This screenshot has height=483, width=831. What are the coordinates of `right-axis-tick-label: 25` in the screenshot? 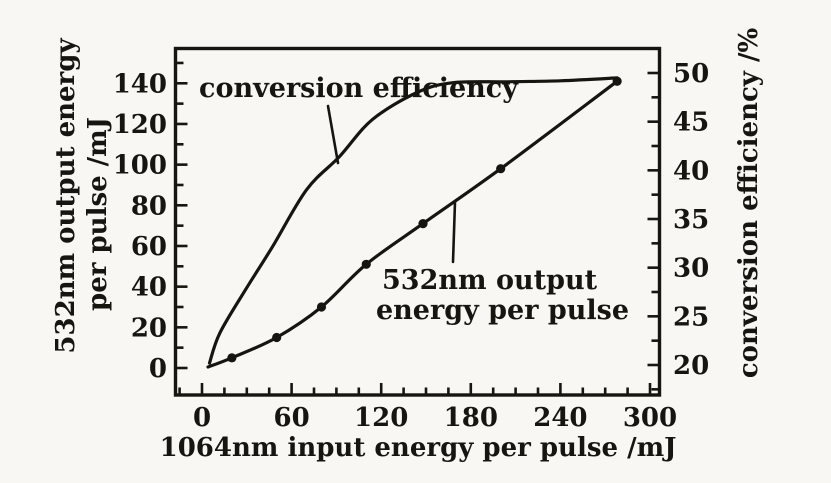 It's located at (691, 317).